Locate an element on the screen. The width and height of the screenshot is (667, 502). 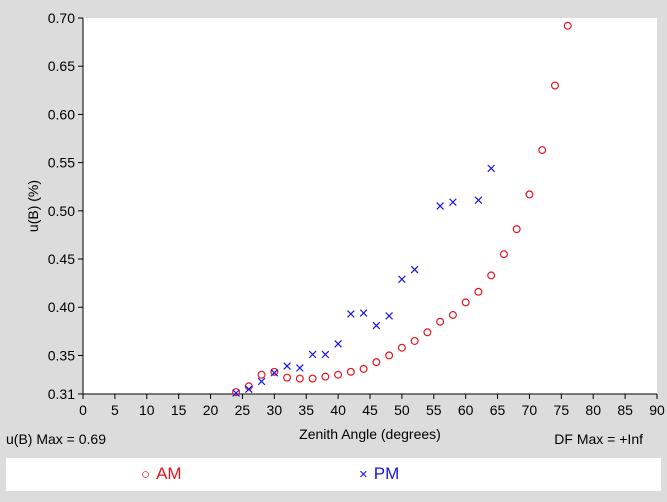
x-tick-label: 15 is located at coordinates (179, 410).